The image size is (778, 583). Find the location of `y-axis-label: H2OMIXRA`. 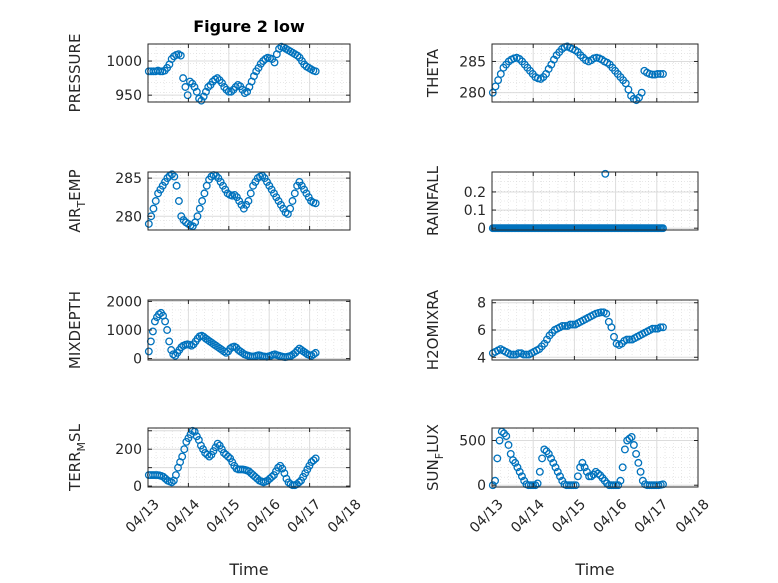

y-axis-label: H2OMIXRA is located at coordinates (433, 329).